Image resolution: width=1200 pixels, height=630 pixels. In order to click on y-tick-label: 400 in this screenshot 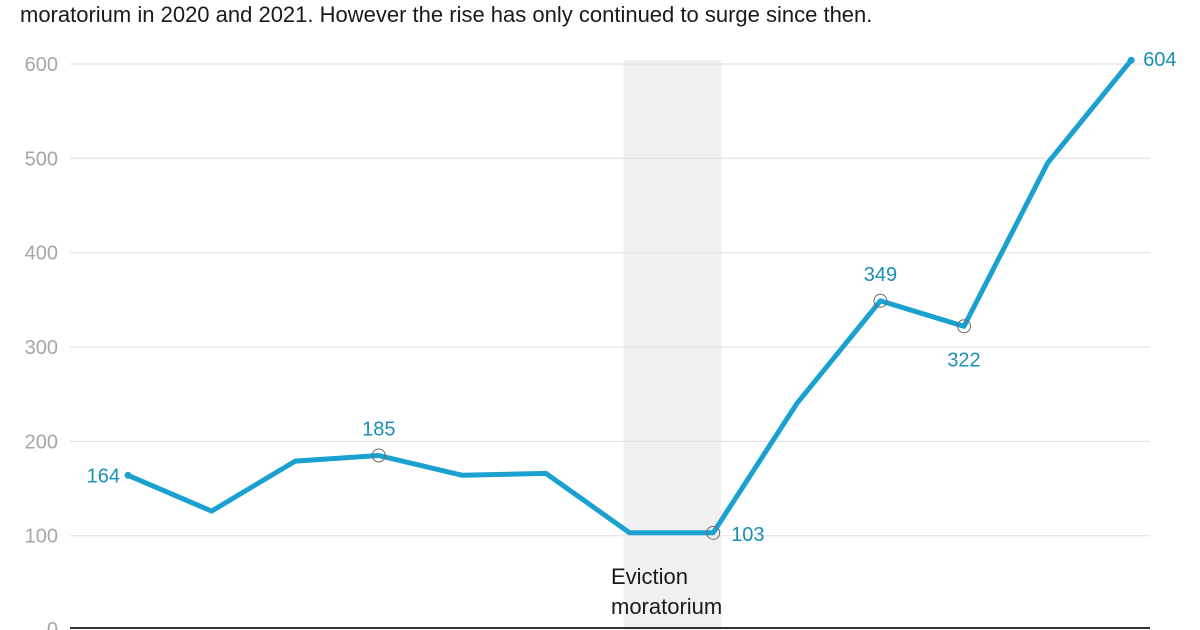, I will do `click(41, 254)`.